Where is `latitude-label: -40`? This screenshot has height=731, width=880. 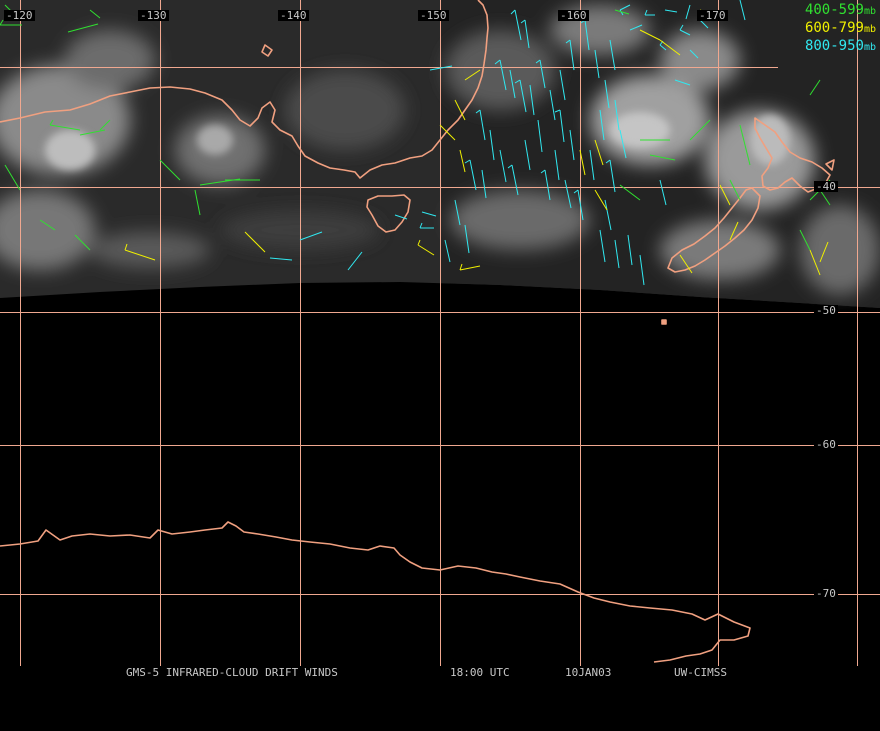
latitude-label: -40 is located at coordinates (826, 186).